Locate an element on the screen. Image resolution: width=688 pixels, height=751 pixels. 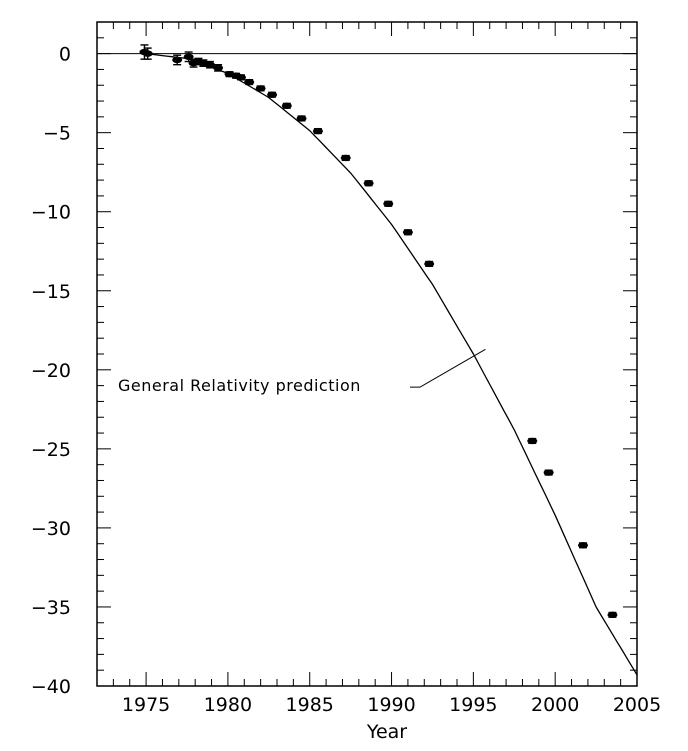
gr-prediction-annotation: General Relativity prediction is located at coordinates (239, 385).